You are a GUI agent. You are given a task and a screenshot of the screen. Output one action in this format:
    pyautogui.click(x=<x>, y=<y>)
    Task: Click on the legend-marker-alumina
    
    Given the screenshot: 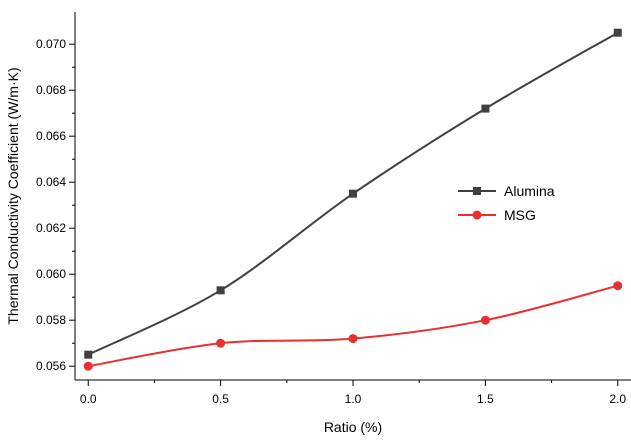 What is the action you would take?
    pyautogui.click(x=477, y=191)
    